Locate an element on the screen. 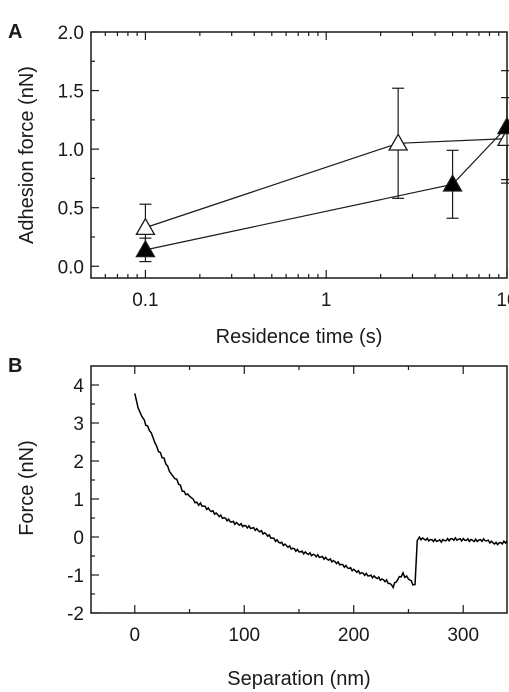 This screenshot has width=509, height=692. y-tick-label: 0.0 is located at coordinates (71, 267).